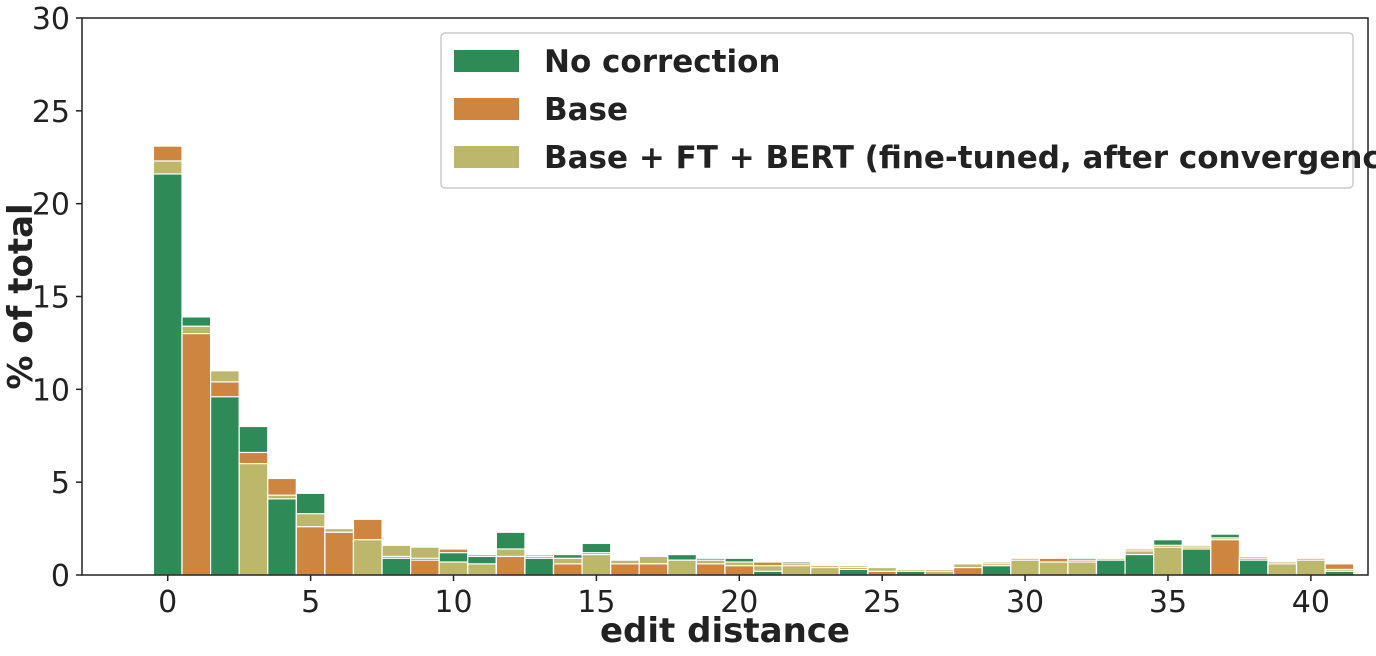  I want to click on x-tick-label: 40, so click(1311, 602).